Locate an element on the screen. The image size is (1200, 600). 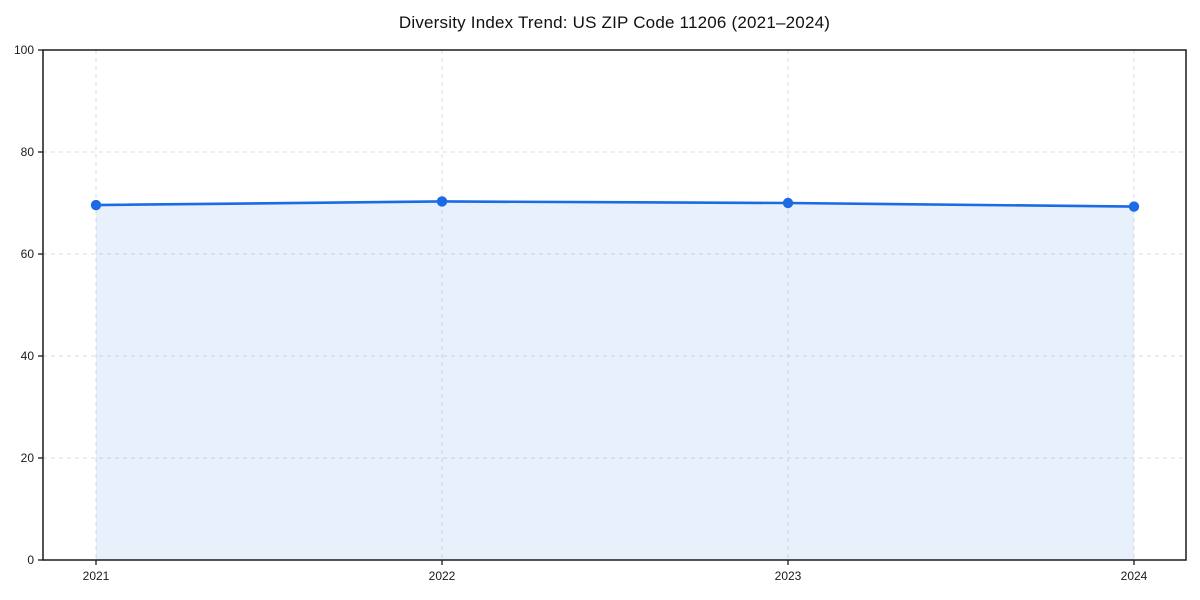
y-tick-label: 40 is located at coordinates (28, 356).